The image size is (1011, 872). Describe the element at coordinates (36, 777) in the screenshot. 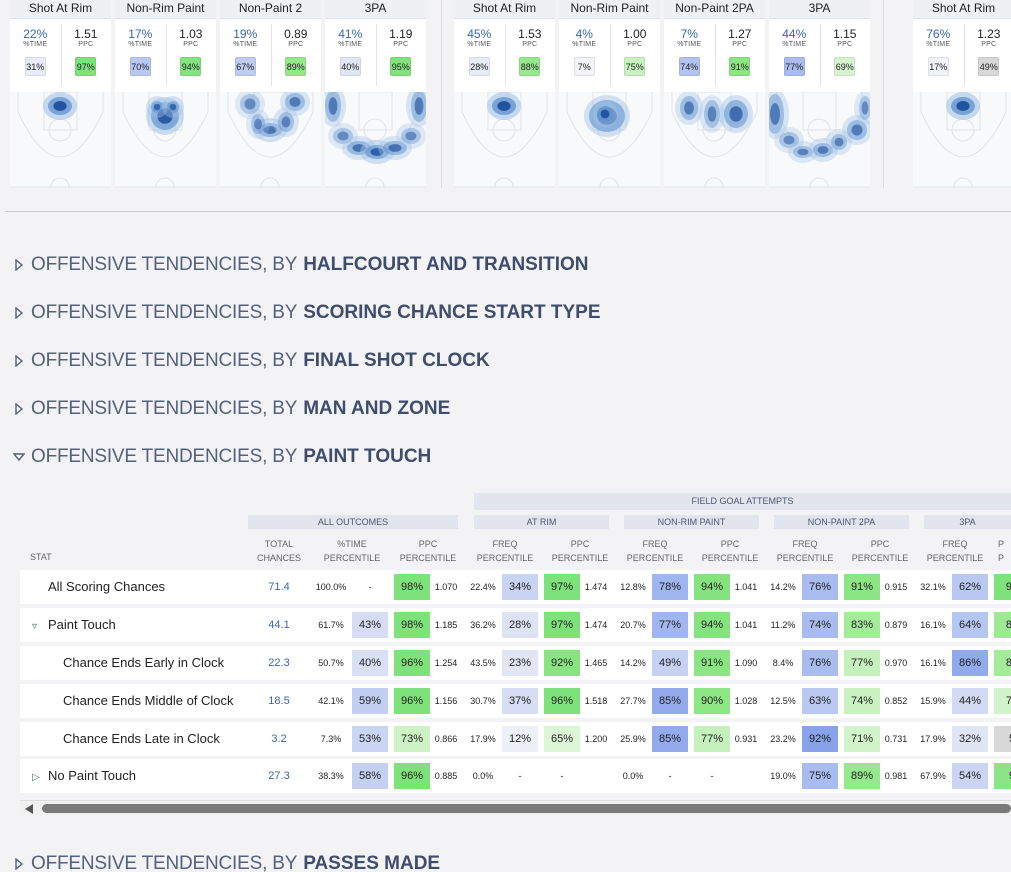

I see `chevron-right-icon: ▷` at that location.